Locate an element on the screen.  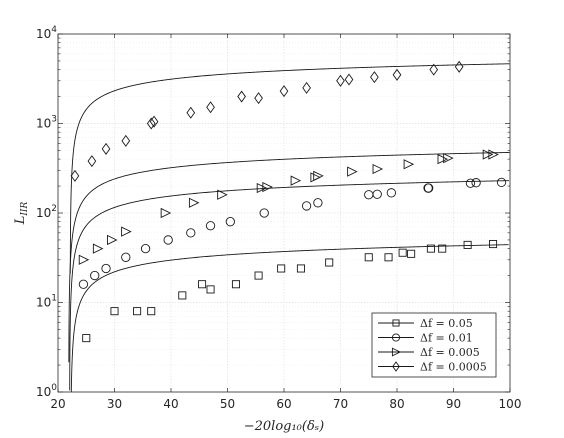
y-tick-label: 10⁴ is located at coordinates (46, 33).